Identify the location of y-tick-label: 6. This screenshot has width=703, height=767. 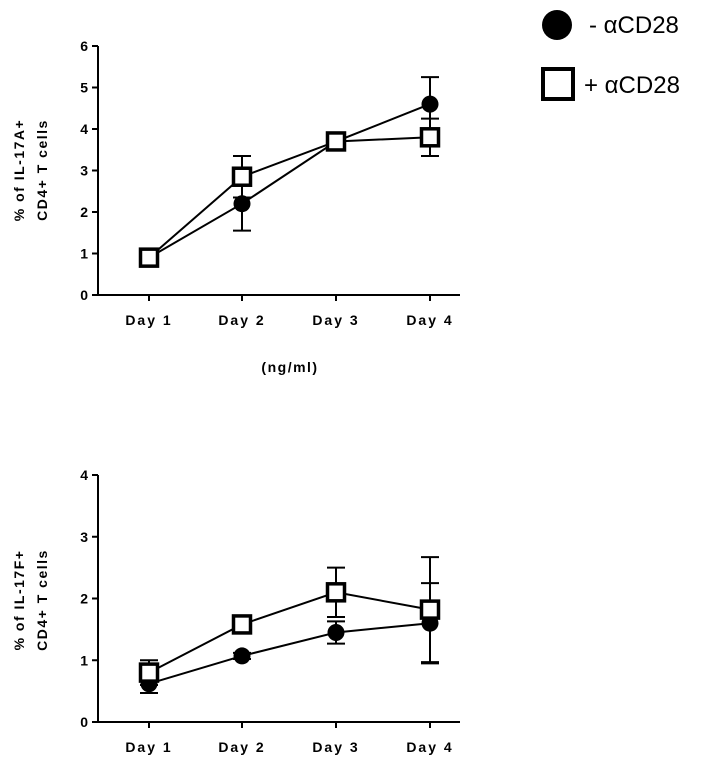
(84, 46).